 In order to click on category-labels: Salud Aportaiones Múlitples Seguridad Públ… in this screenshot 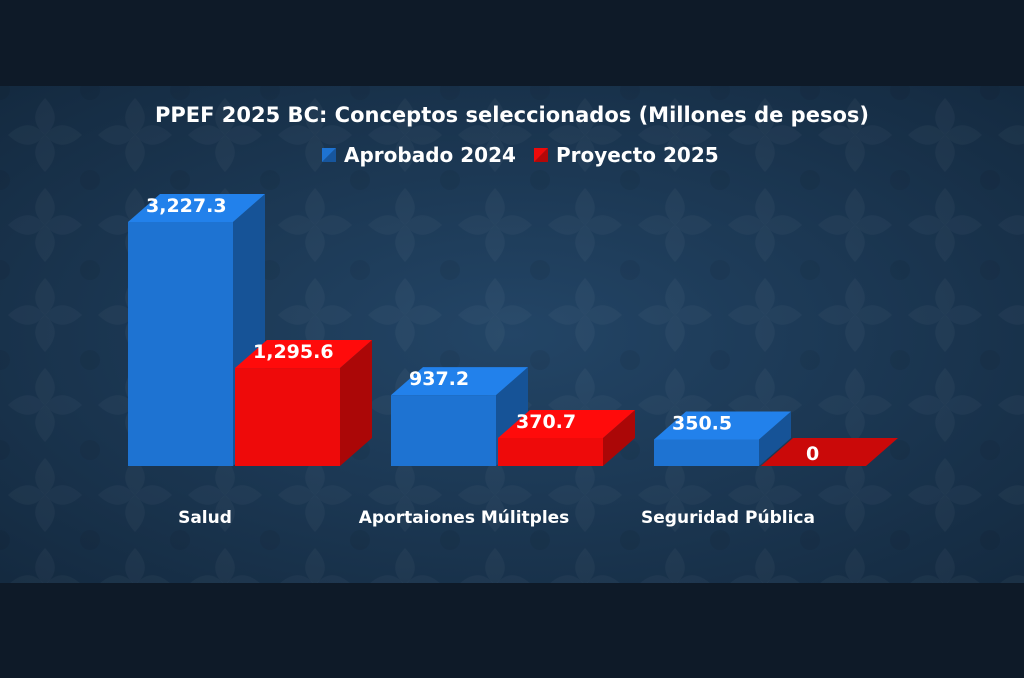, I will do `click(496, 518)`.